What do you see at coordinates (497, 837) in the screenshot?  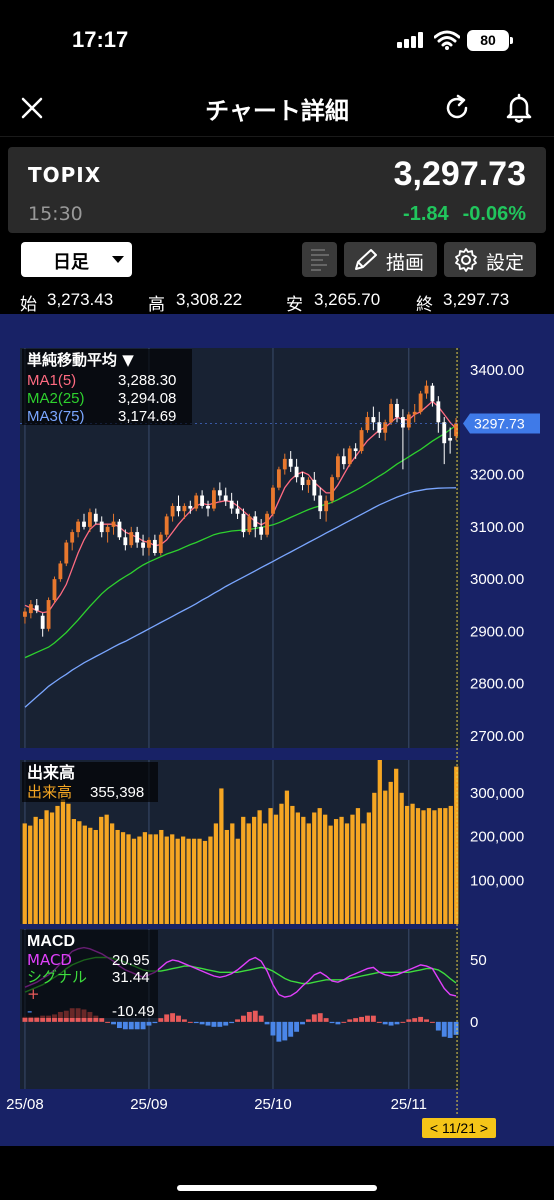 I see `volume-y-tick-label: 200,000` at bounding box center [497, 837].